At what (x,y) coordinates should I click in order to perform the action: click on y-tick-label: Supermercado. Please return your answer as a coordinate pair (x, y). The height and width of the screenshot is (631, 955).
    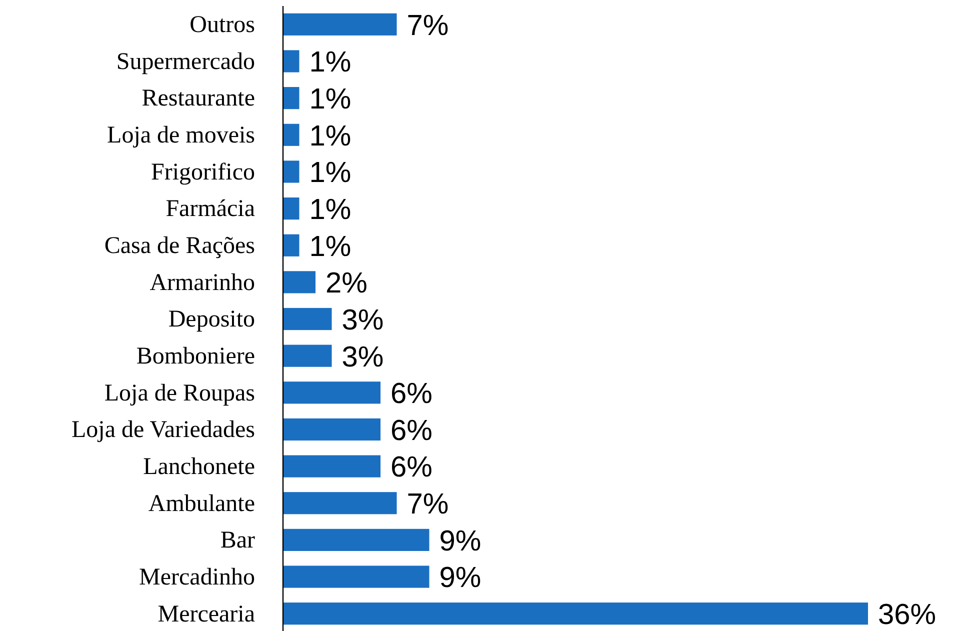
    Looking at the image, I should click on (185, 61).